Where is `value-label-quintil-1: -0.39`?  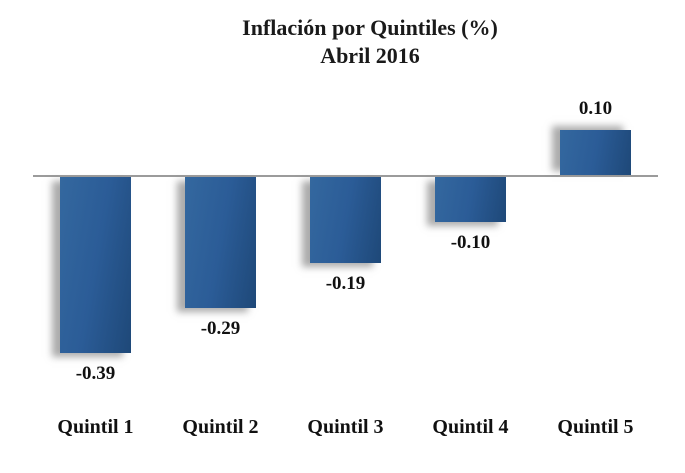 value-label-quintil-1: -0.39 is located at coordinates (95, 373).